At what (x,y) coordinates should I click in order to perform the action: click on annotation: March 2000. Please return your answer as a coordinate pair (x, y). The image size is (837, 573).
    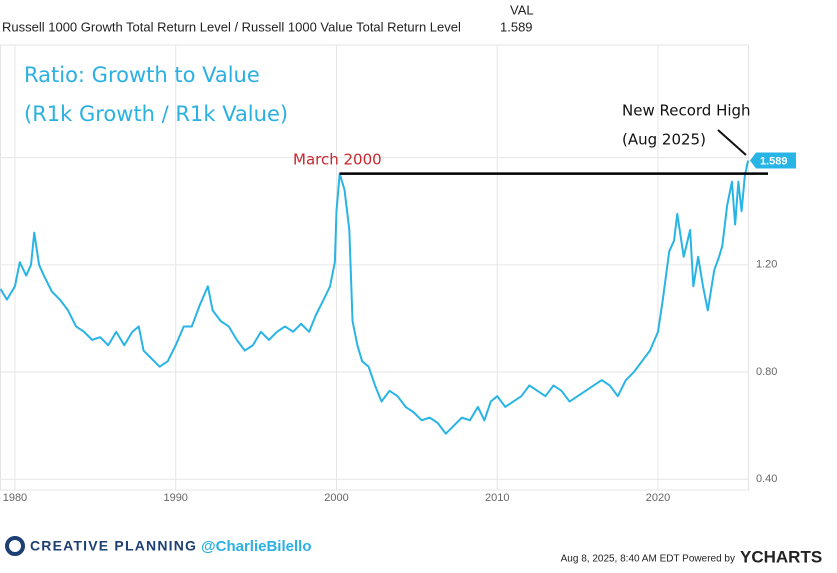
    Looking at the image, I should click on (337, 160).